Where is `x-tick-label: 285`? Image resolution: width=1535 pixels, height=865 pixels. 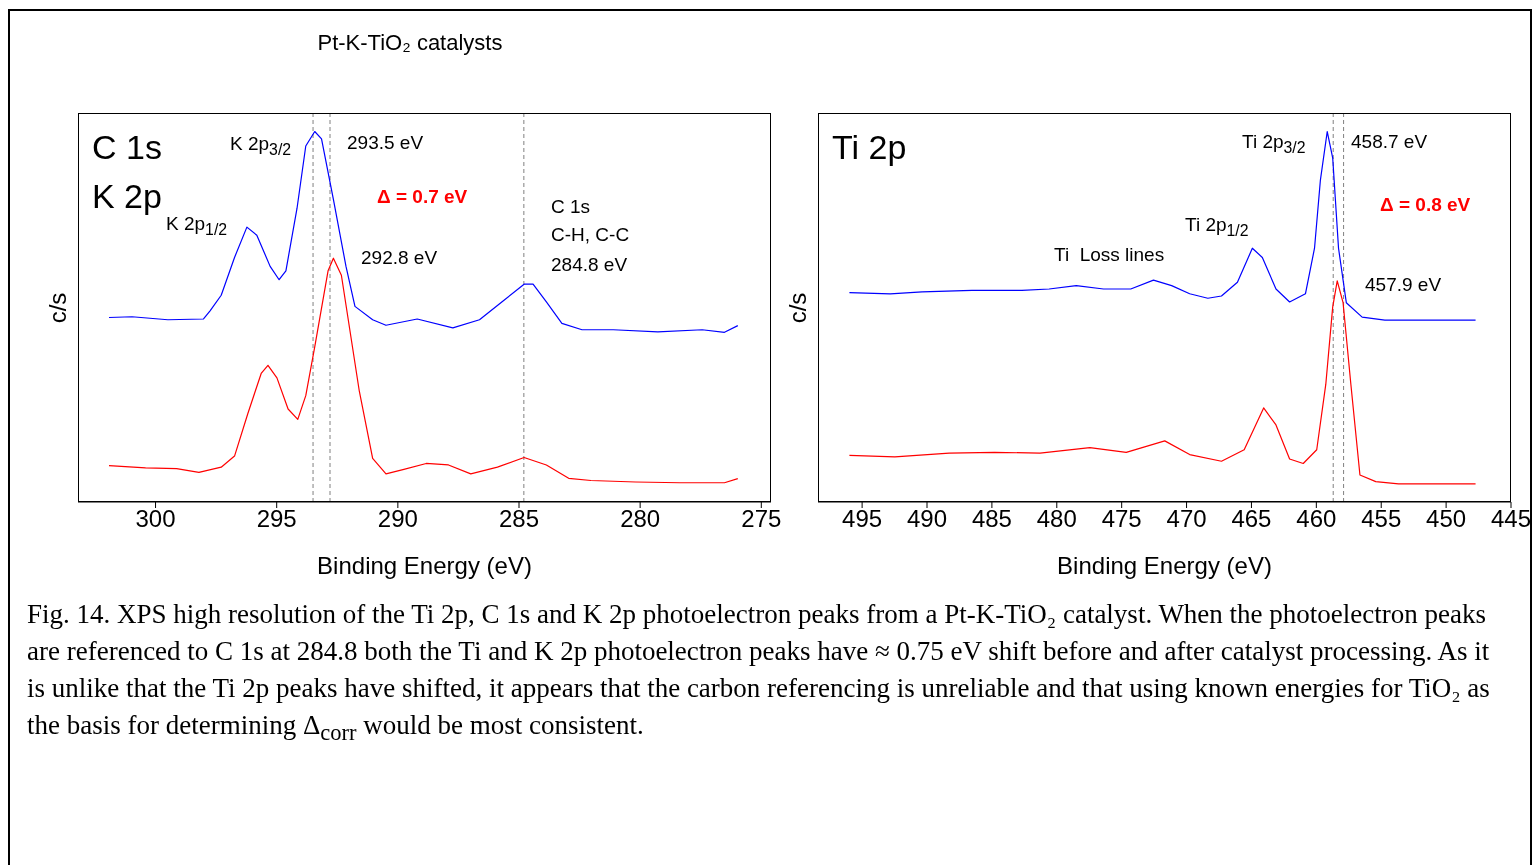 x-tick-label: 285 is located at coordinates (519, 519).